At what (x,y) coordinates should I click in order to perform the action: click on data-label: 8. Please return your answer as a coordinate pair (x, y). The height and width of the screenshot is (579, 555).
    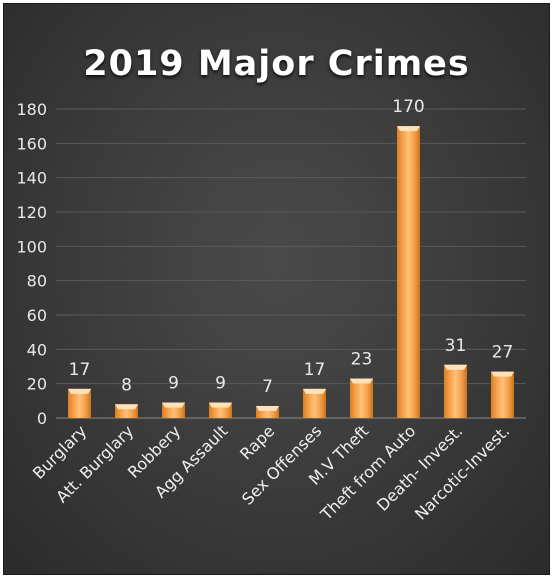
    Looking at the image, I should click on (126, 385).